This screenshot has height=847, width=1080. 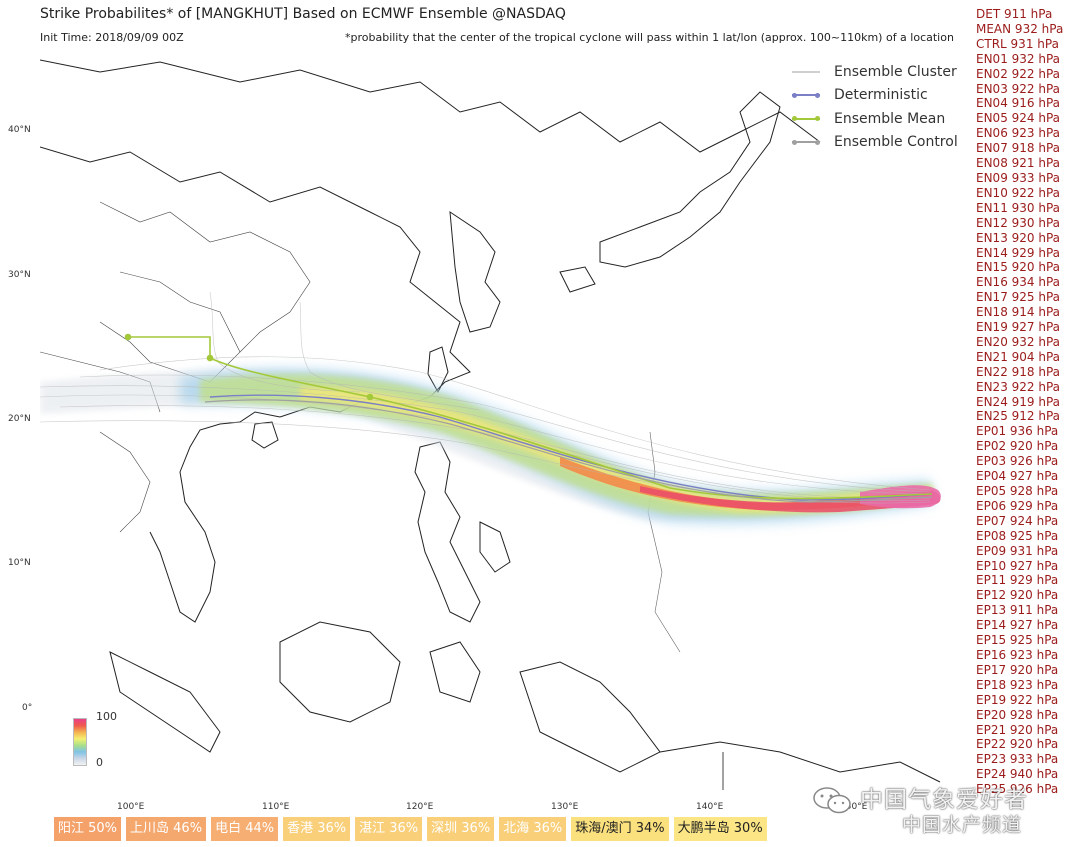 I want to click on legend-label: Deterministic, so click(x=881, y=95).